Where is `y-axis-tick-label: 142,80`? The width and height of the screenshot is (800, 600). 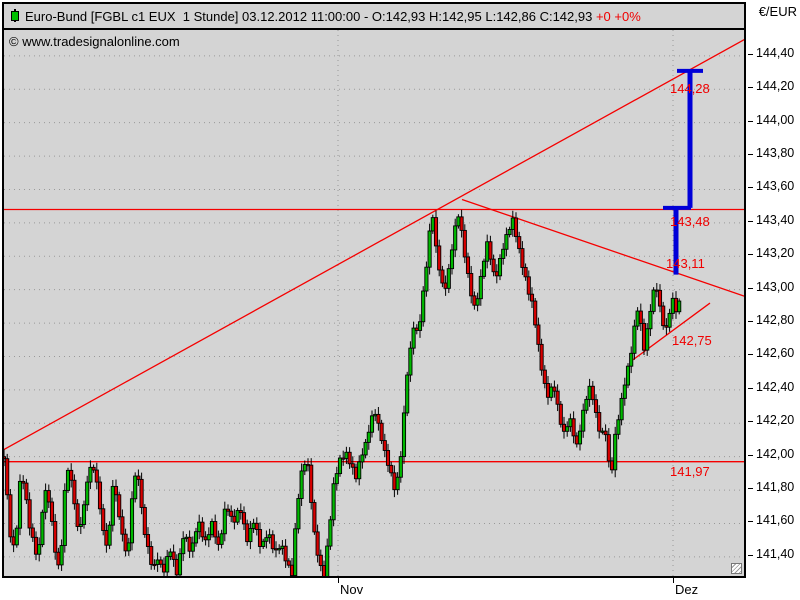 y-axis-tick-label: 142,80 is located at coordinates (775, 320).